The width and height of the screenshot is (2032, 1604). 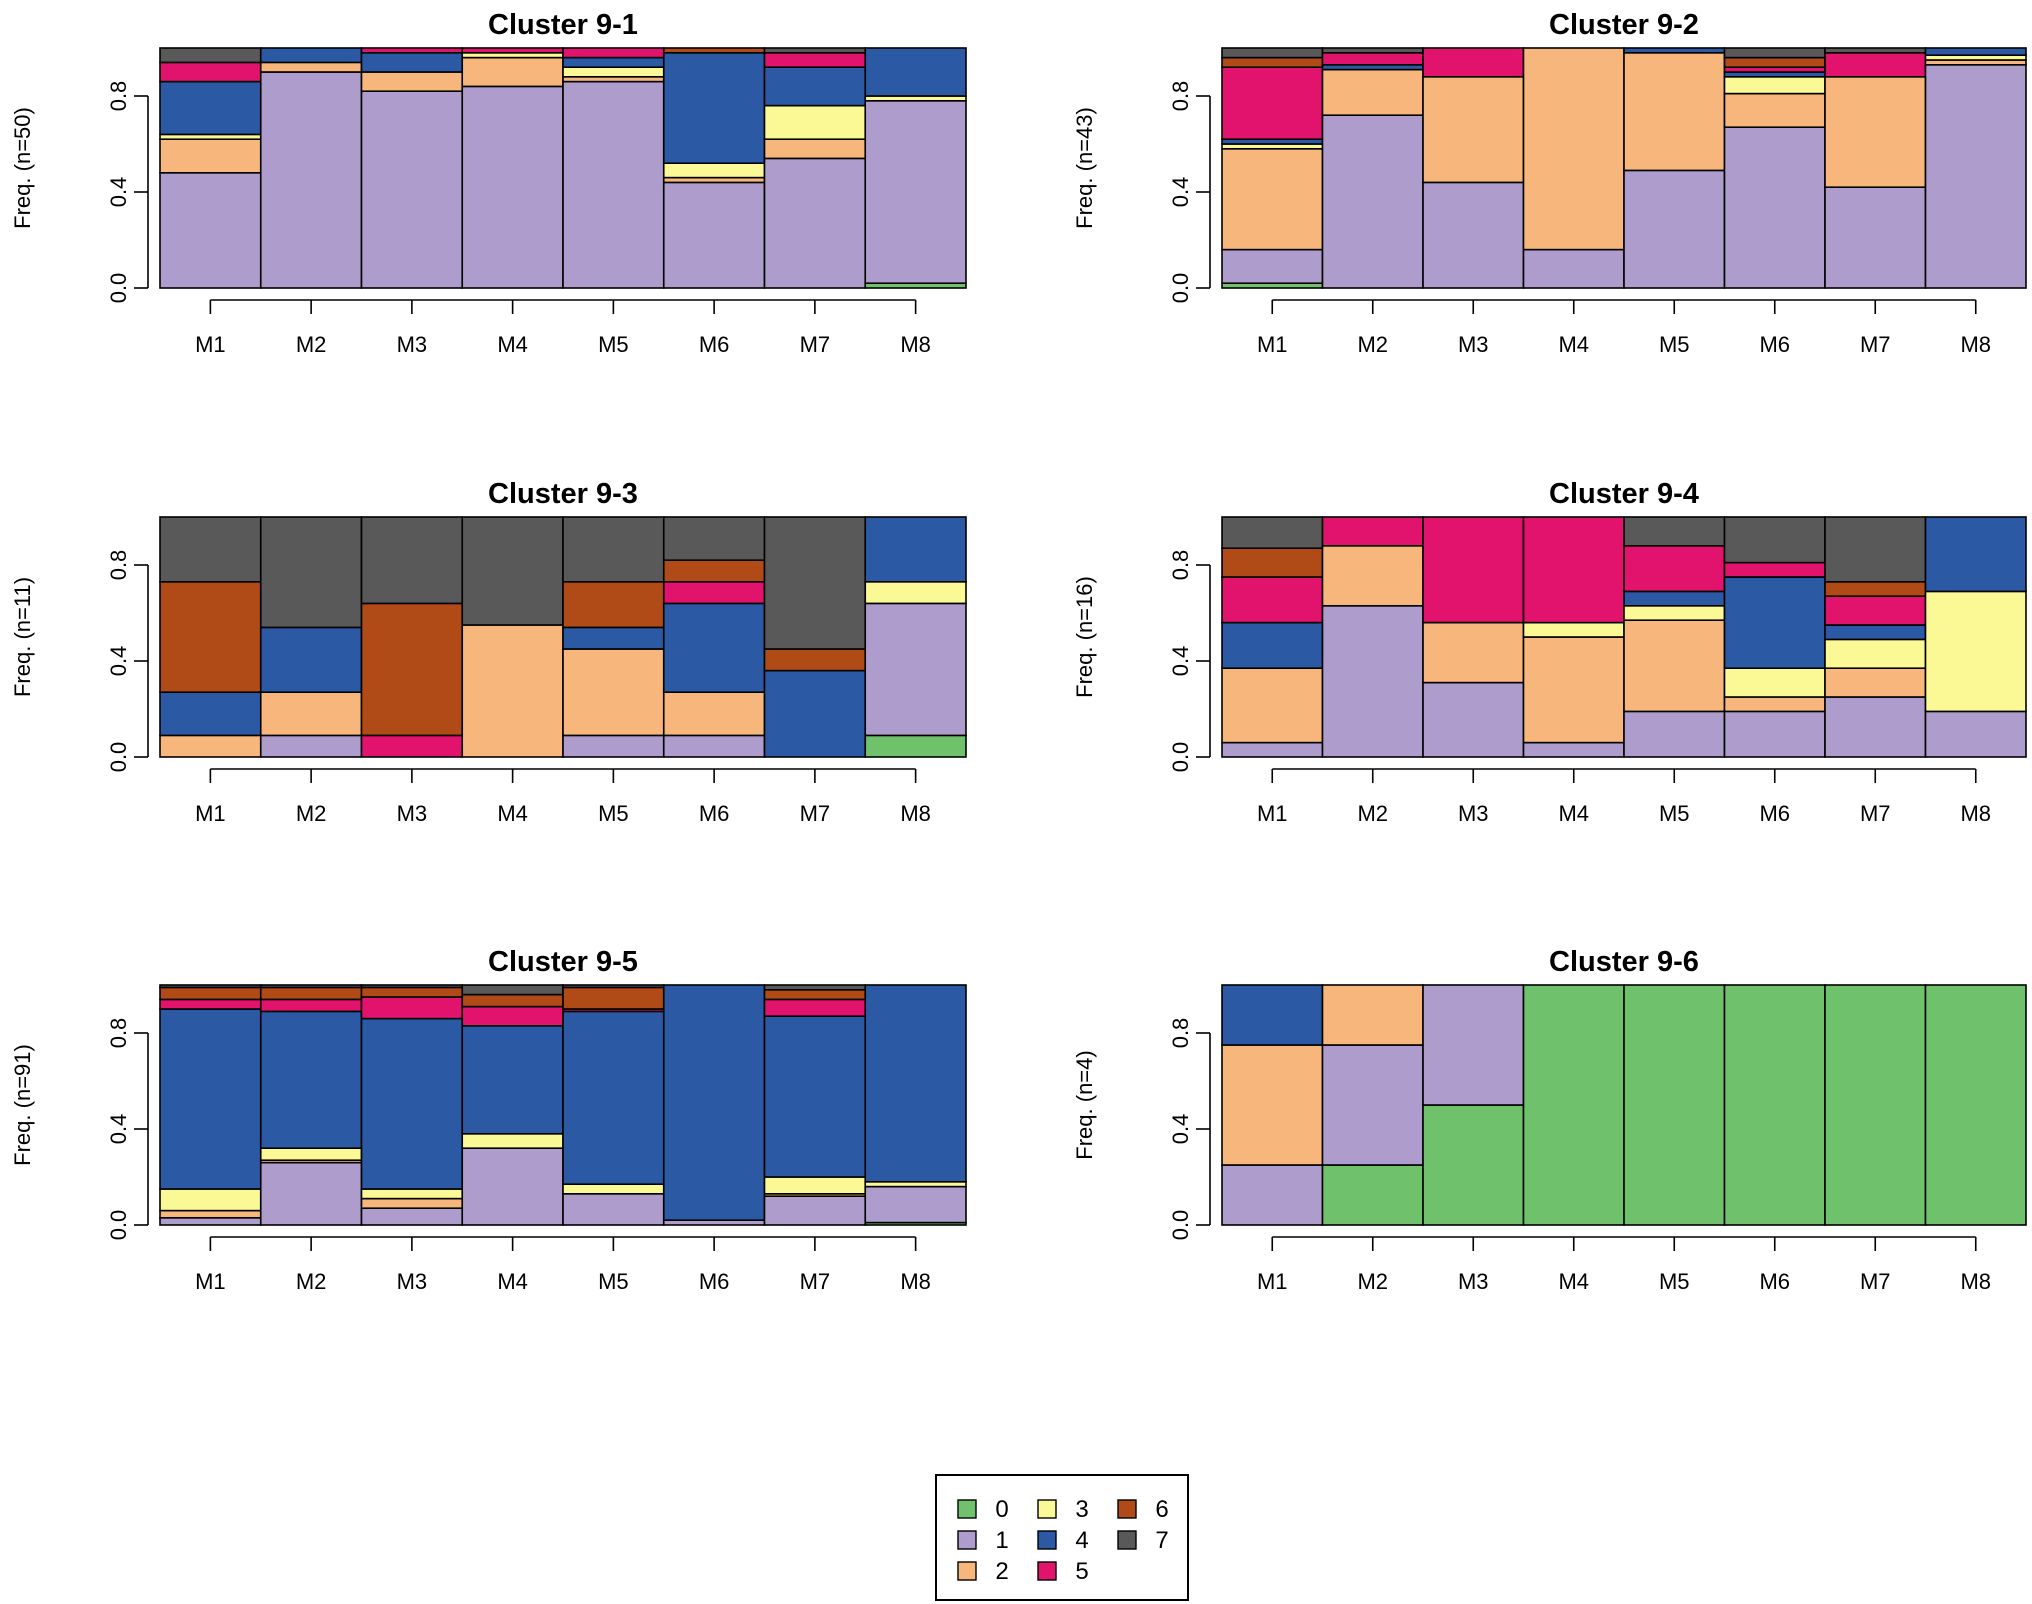 What do you see at coordinates (1180, 1129) in the screenshot?
I see `y-tick-label: 0.4` at bounding box center [1180, 1129].